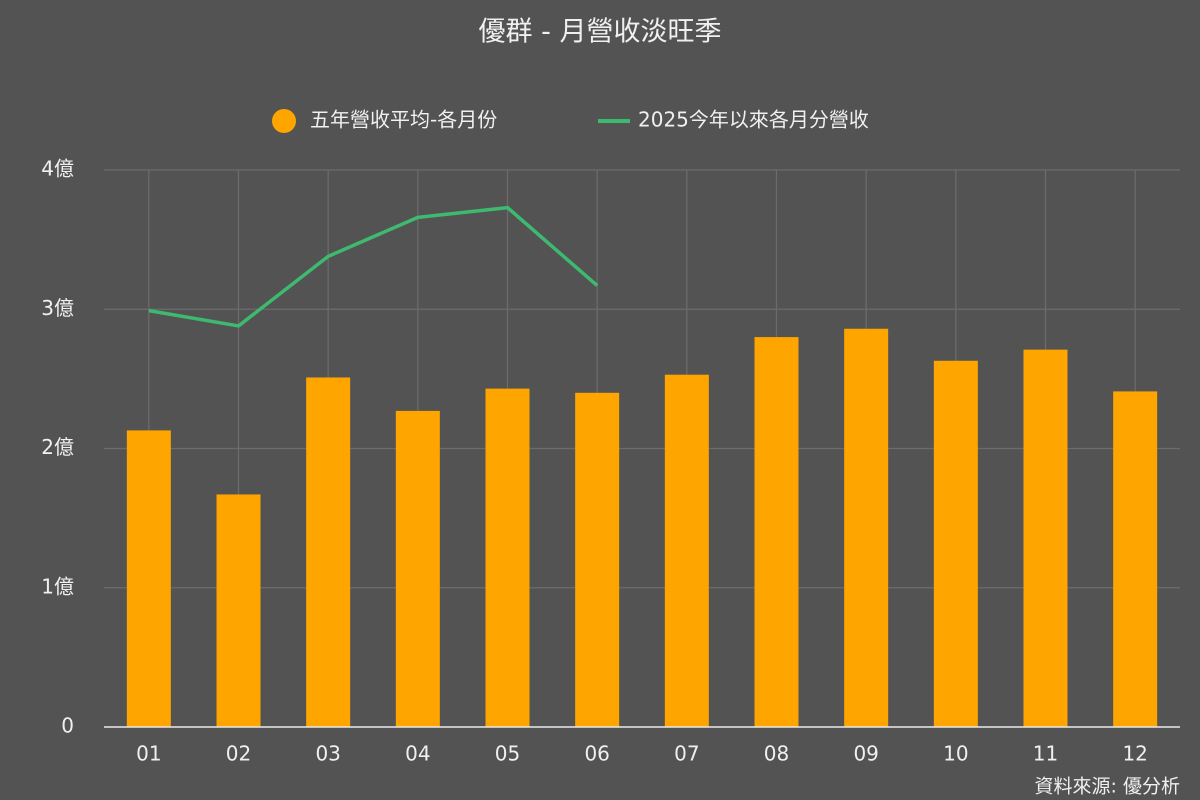  What do you see at coordinates (1134, 754) in the screenshot?
I see `x-tick-label: 12` at bounding box center [1134, 754].